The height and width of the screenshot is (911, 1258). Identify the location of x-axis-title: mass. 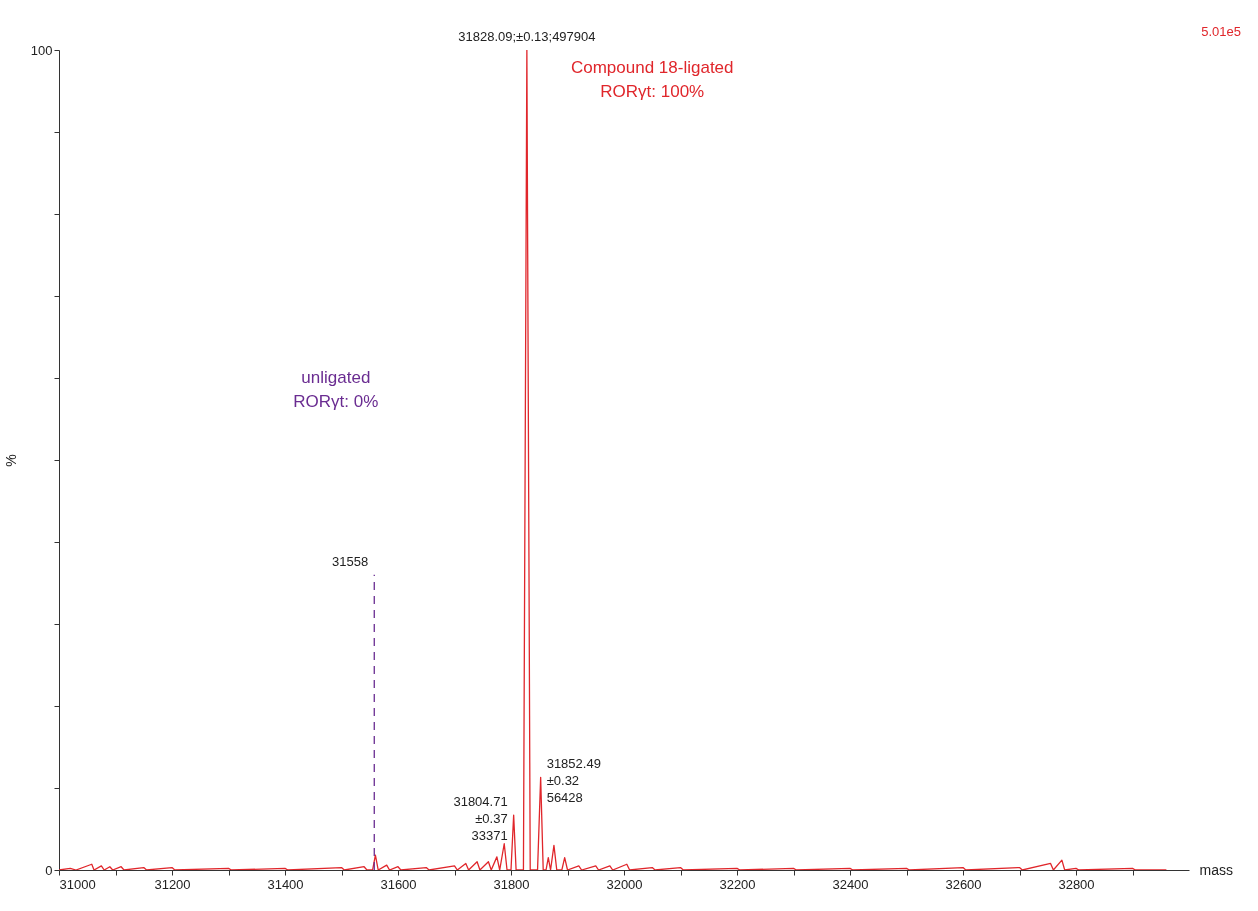
(1216, 869).